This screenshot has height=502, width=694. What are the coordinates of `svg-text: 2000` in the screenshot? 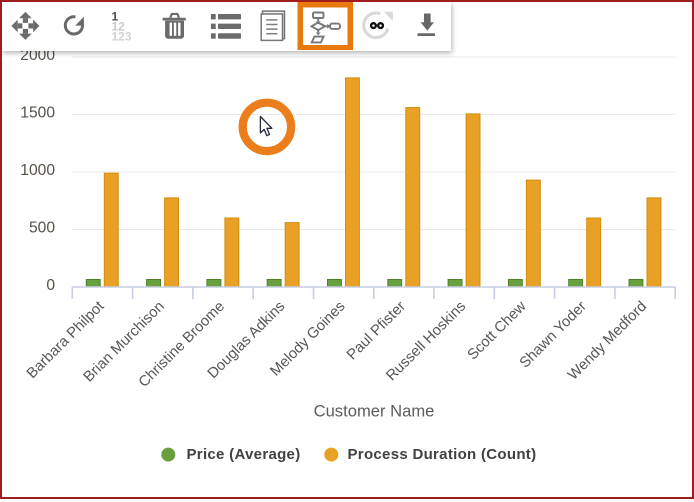 It's located at (37, 55).